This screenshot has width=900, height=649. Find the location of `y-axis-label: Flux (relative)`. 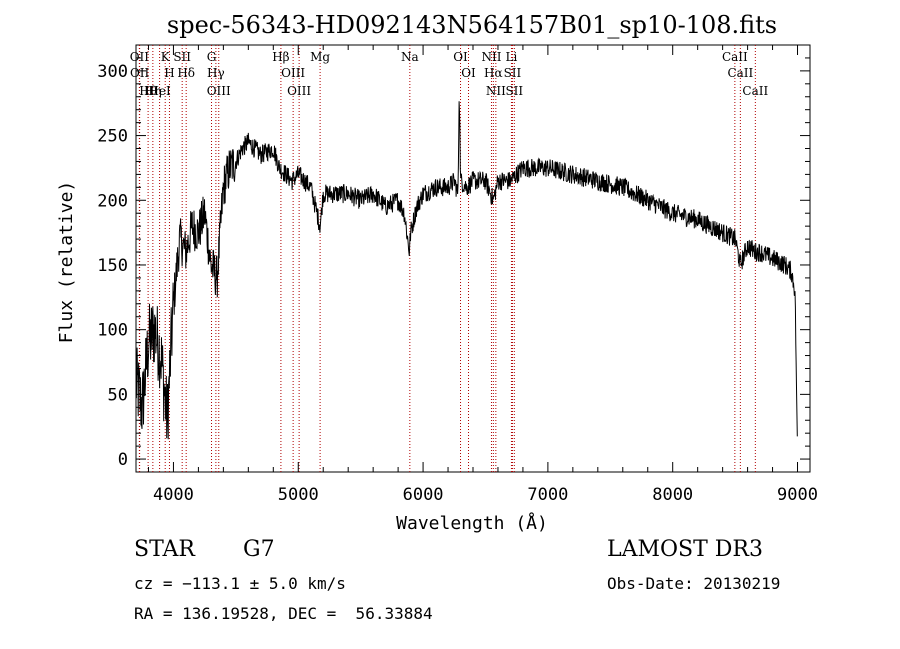

y-axis-label: Flux (relative) is located at coordinates (66, 262).